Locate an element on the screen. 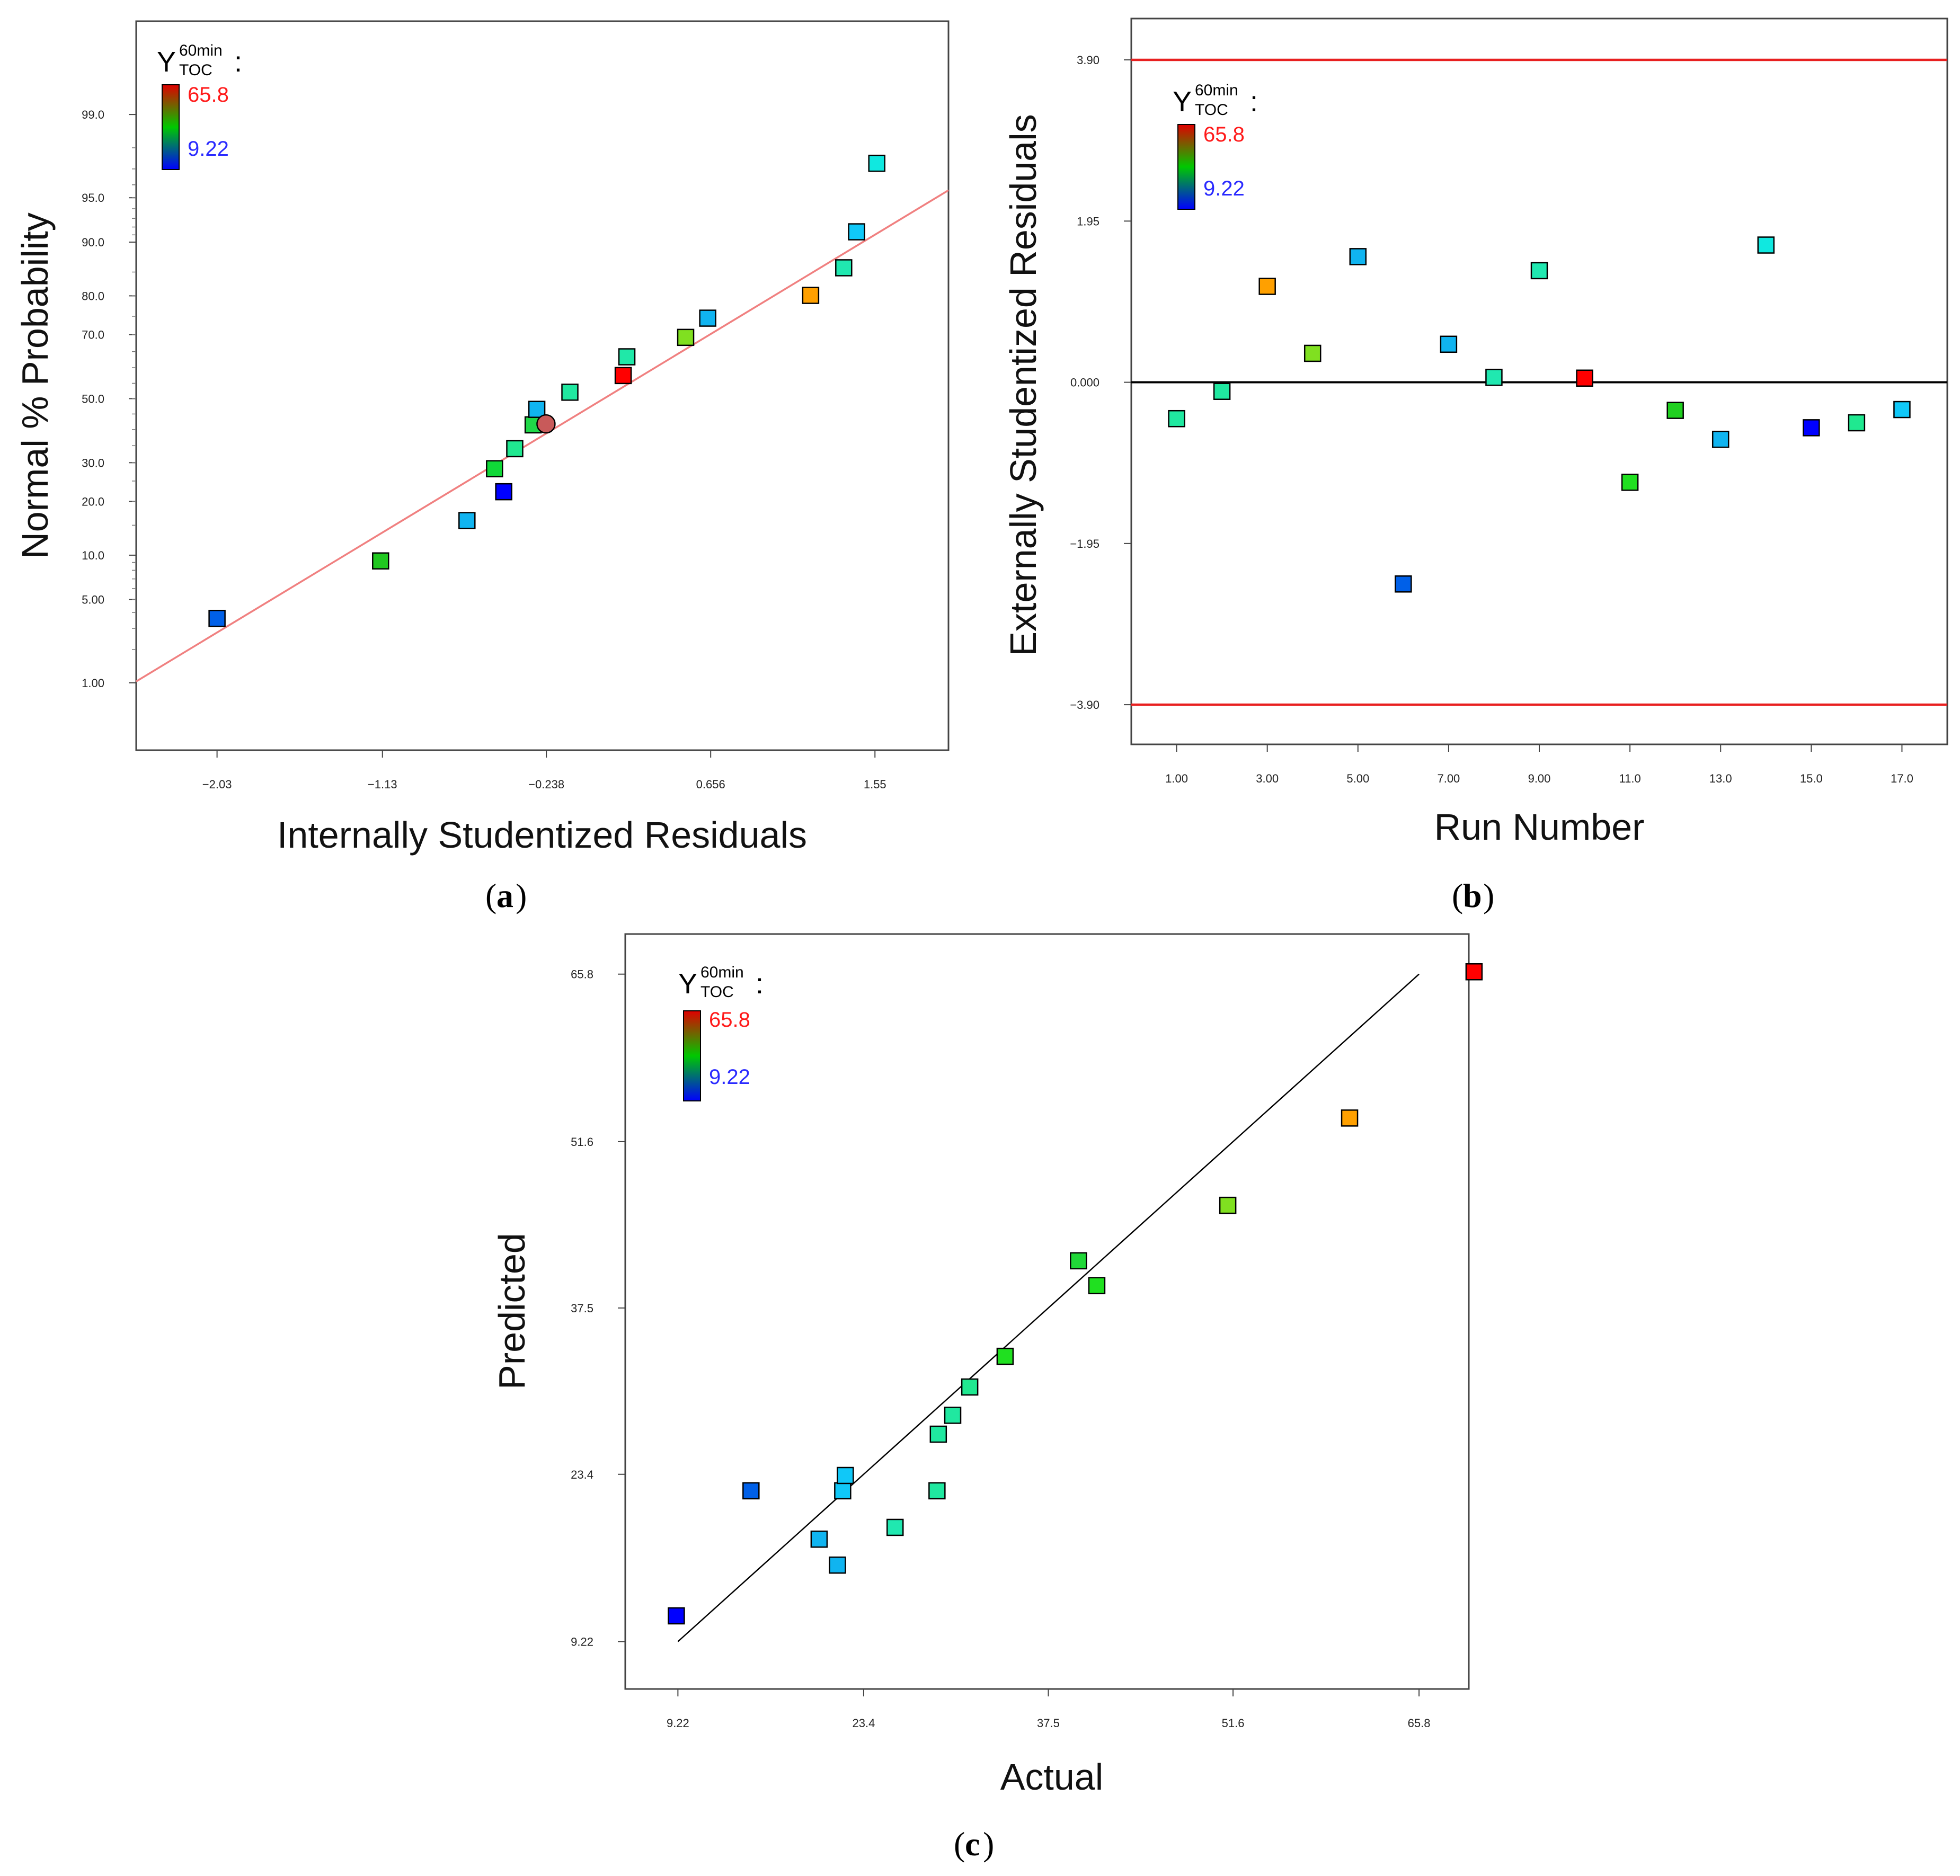  panel-b-x-tick-label: 11.0 is located at coordinates (1630, 778).